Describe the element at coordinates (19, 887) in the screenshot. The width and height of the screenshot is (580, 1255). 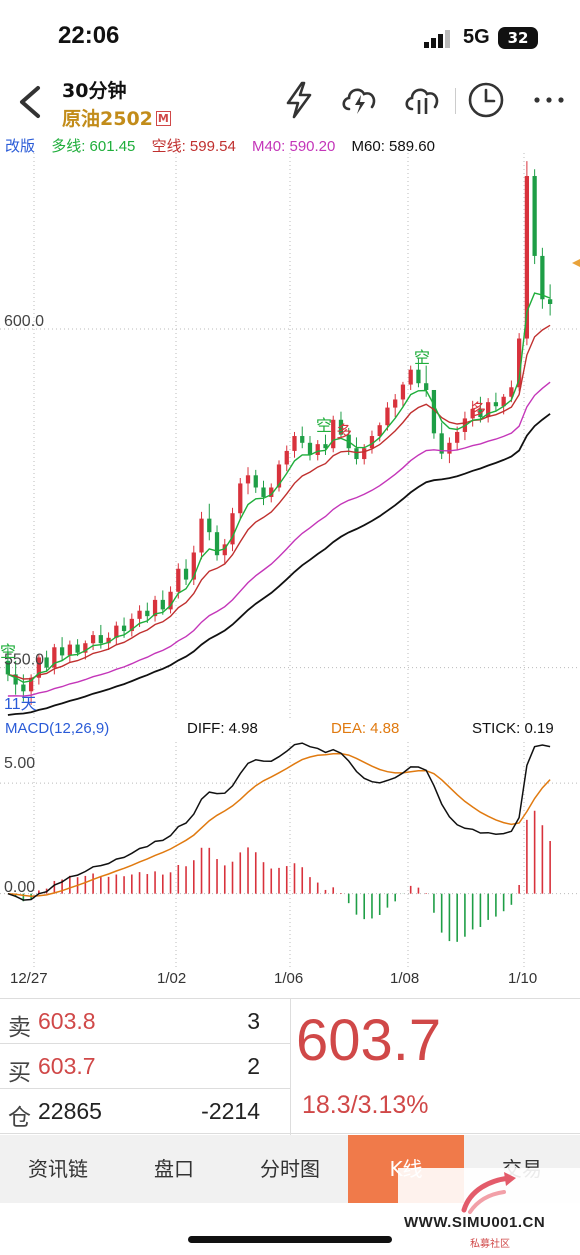
I see `macd-axis-zero: 0.00` at that location.